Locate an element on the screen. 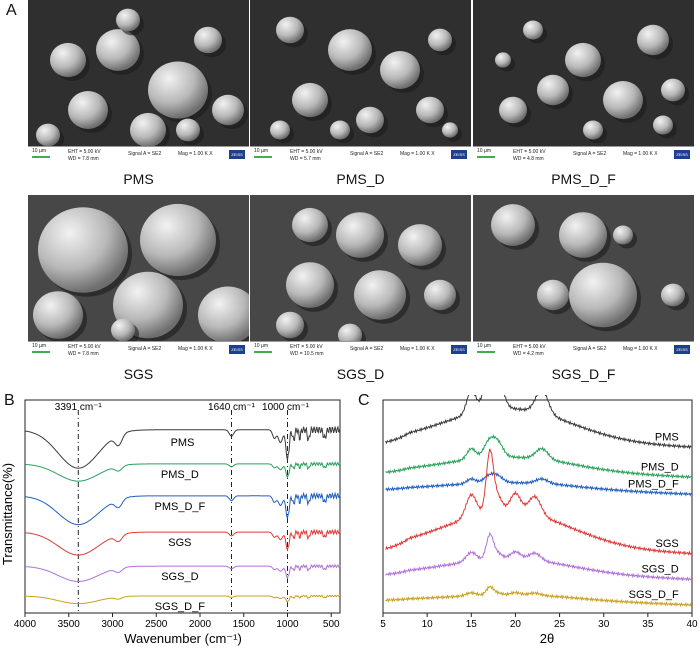 The width and height of the screenshot is (700, 650). ftir-xlabel: Wavenumber (cm⁻¹) is located at coordinates (183, 638).